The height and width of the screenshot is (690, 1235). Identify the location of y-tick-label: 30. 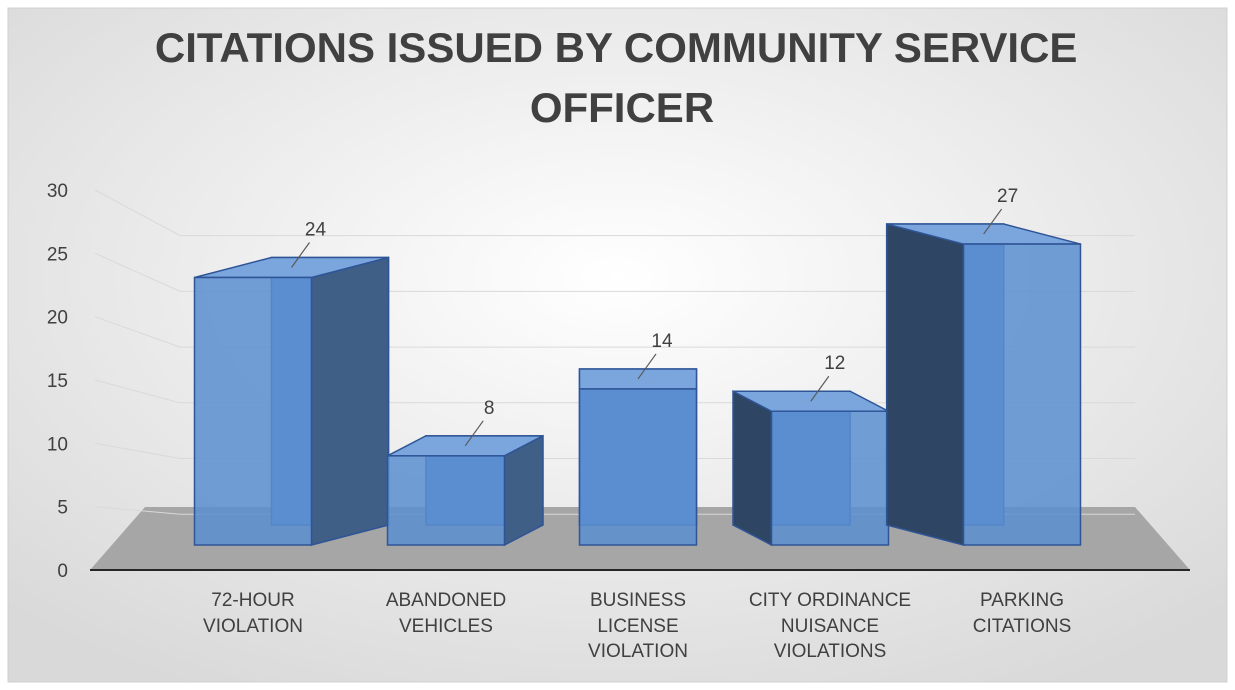
(57, 191).